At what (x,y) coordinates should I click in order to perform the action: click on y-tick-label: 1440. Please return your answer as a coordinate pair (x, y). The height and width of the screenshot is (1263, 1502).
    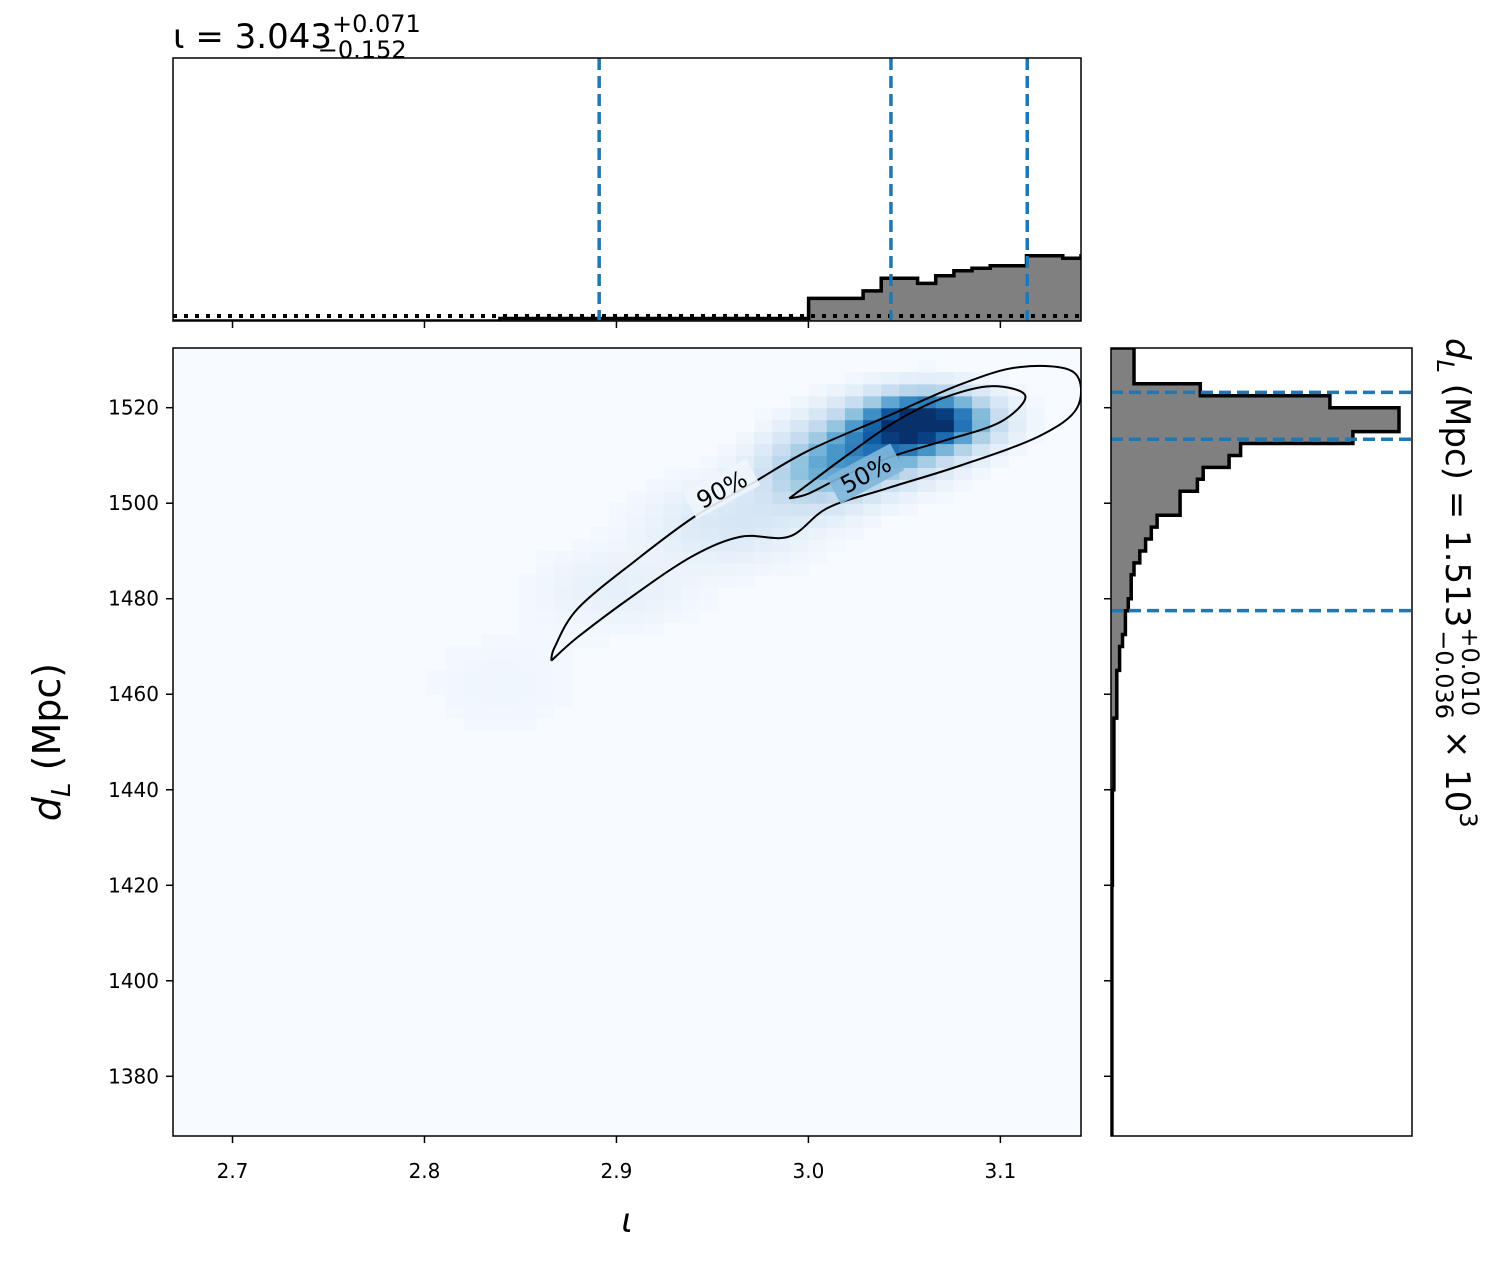
    Looking at the image, I should click on (133, 790).